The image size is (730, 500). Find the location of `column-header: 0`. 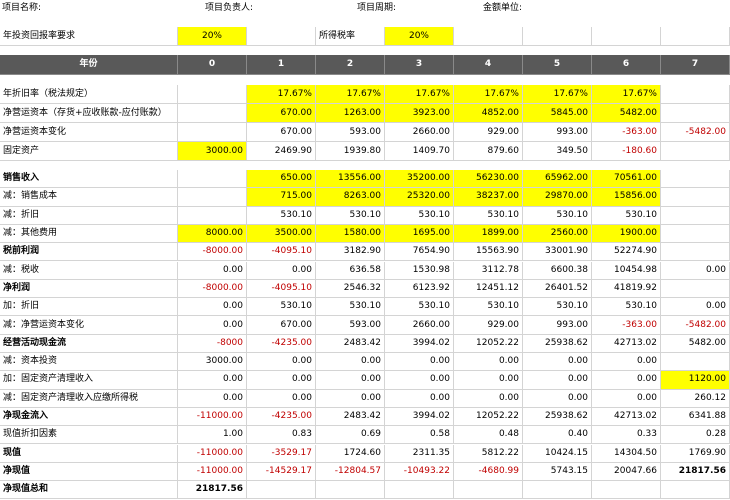

column-header: 0 is located at coordinates (212, 65).